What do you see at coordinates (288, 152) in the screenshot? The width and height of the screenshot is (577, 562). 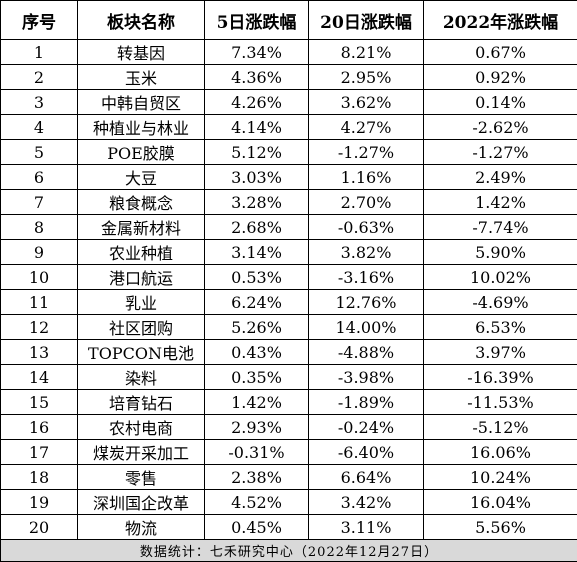 I see `table-row: 5 POE胶膜 5.12% -1.27% -1.27%` at bounding box center [288, 152].